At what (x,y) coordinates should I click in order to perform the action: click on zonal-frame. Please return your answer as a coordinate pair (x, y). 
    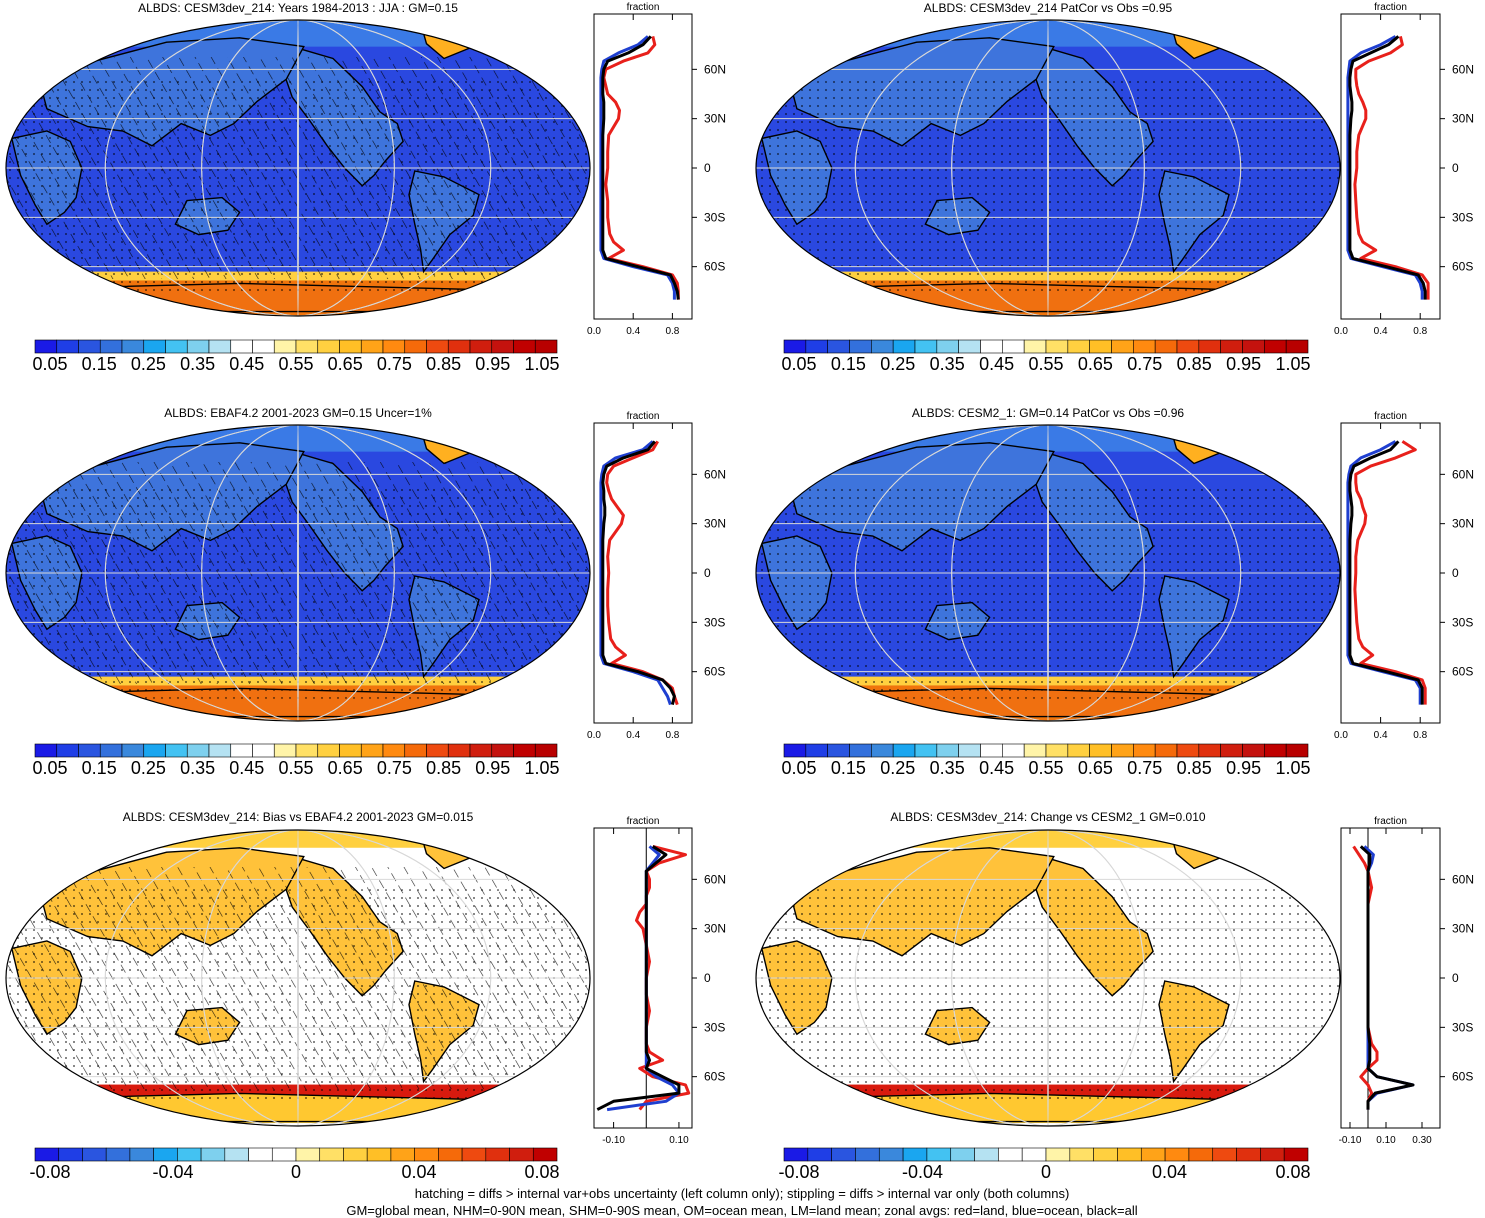
    Looking at the image, I should click on (643, 978).